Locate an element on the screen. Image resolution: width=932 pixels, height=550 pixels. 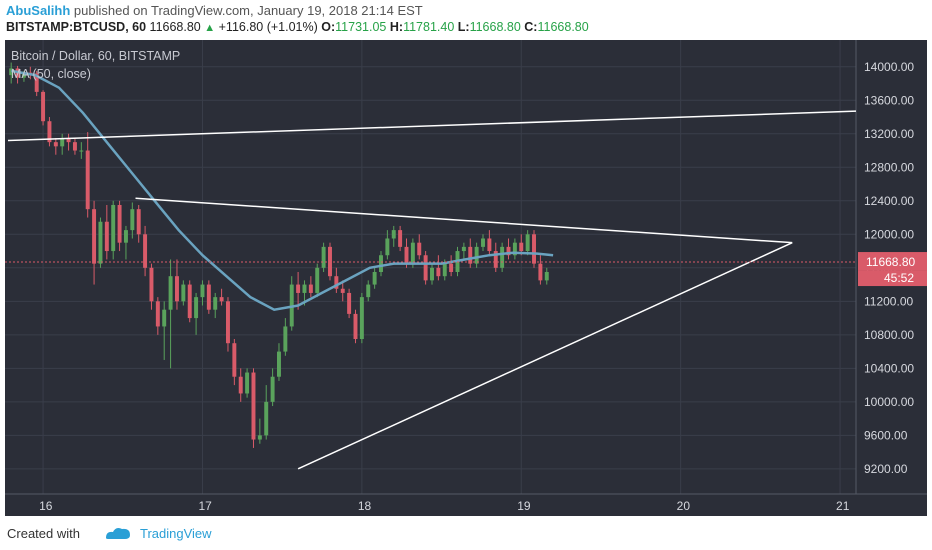
x-tick-label: 20 is located at coordinates (684, 506).